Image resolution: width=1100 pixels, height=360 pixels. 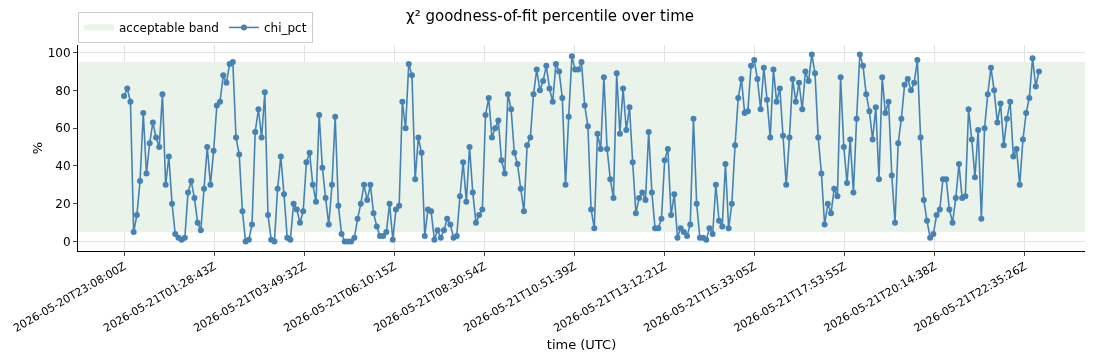 What do you see at coordinates (285, 28) in the screenshot?
I see `legend-label: chi_pct` at bounding box center [285, 28].